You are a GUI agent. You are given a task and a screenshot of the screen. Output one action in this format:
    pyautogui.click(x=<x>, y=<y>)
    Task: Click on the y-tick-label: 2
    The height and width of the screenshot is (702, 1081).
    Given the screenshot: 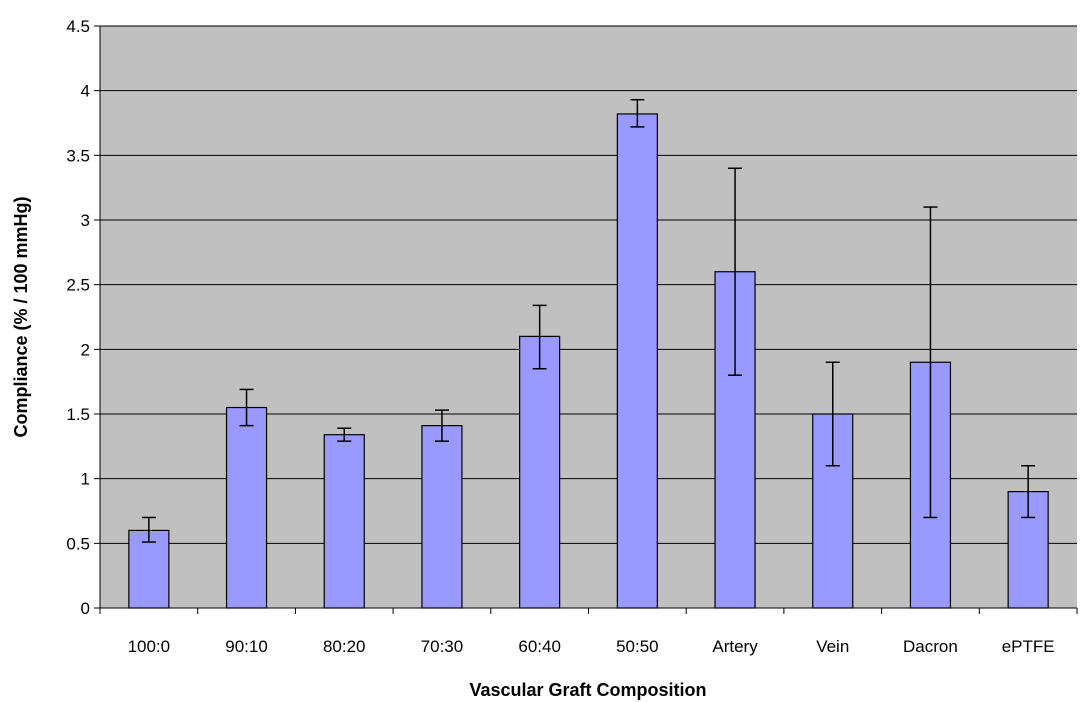 What is the action you would take?
    pyautogui.click(x=85, y=349)
    